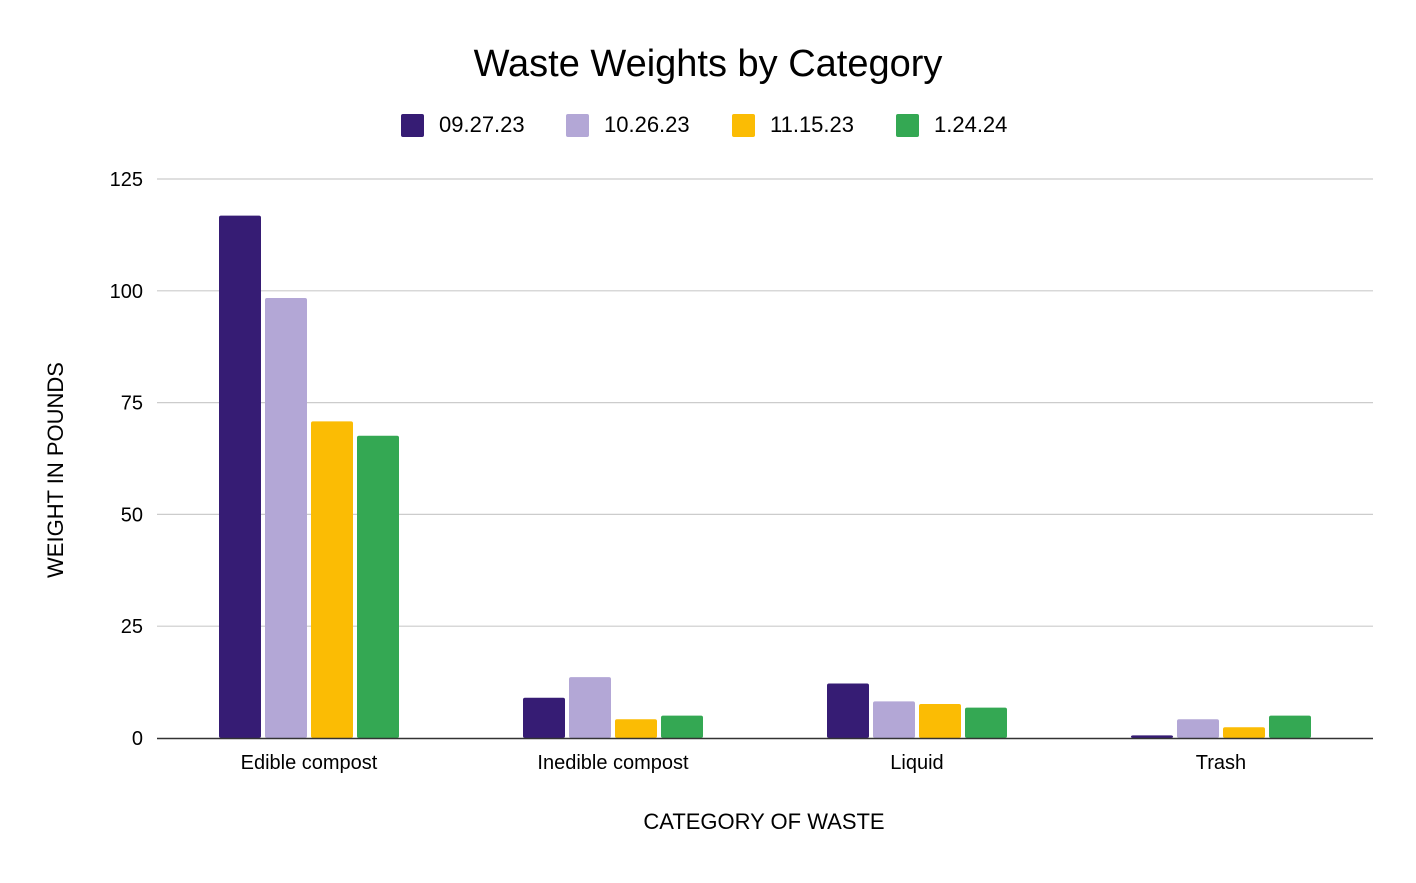 Image resolution: width=1416 pixels, height=883 pixels. What do you see at coordinates (132, 404) in the screenshot?
I see `y-tick-label: 75` at bounding box center [132, 404].